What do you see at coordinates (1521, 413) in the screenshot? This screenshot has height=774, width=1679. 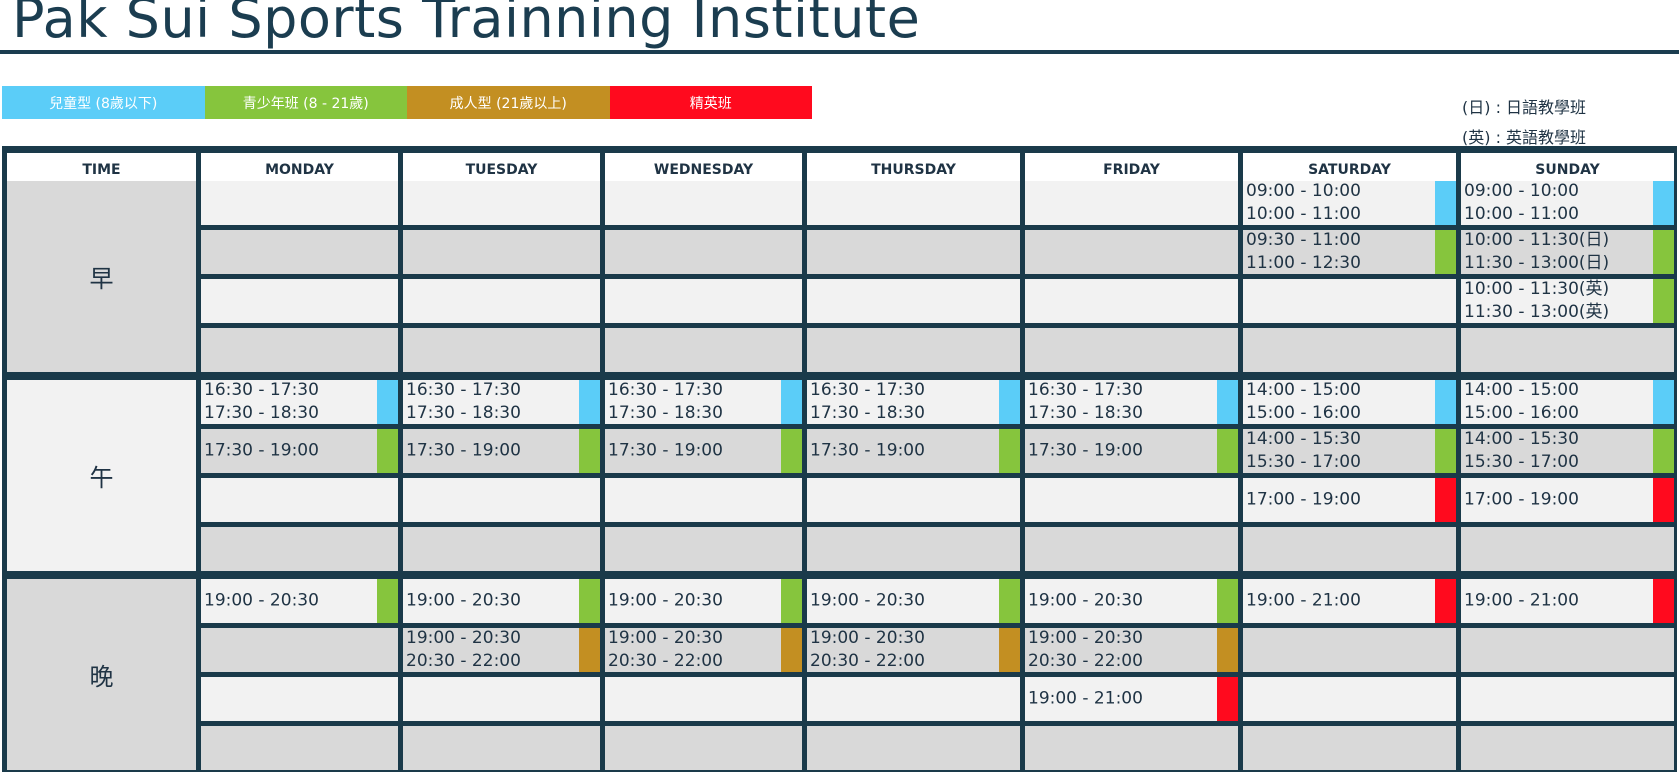 I see `time-range: 15:00 - 16:00` at bounding box center [1521, 413].